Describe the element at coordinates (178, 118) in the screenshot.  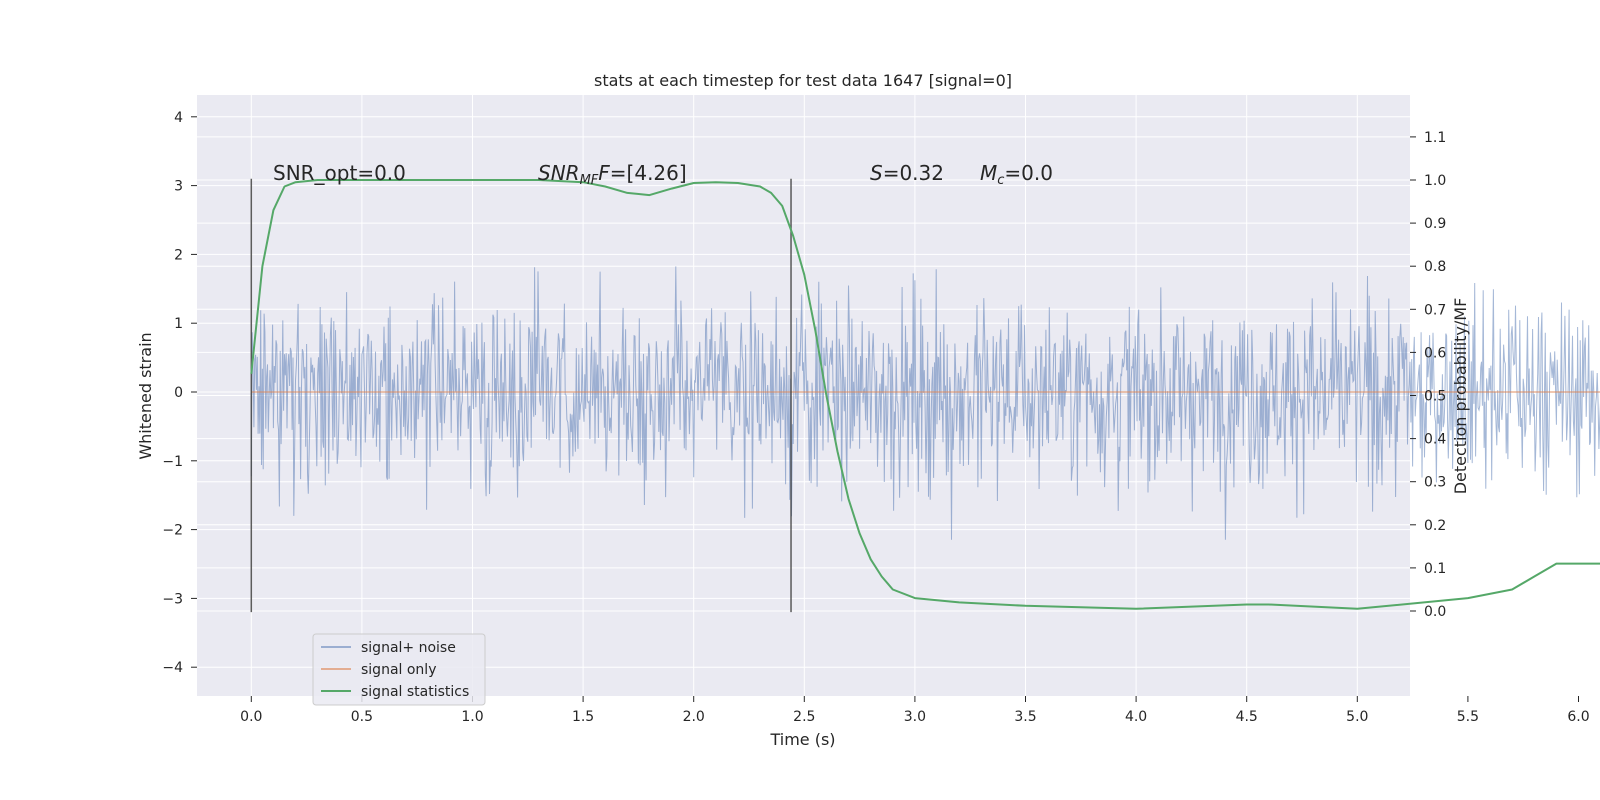
I see `y-tick-label-left: 4` at that location.